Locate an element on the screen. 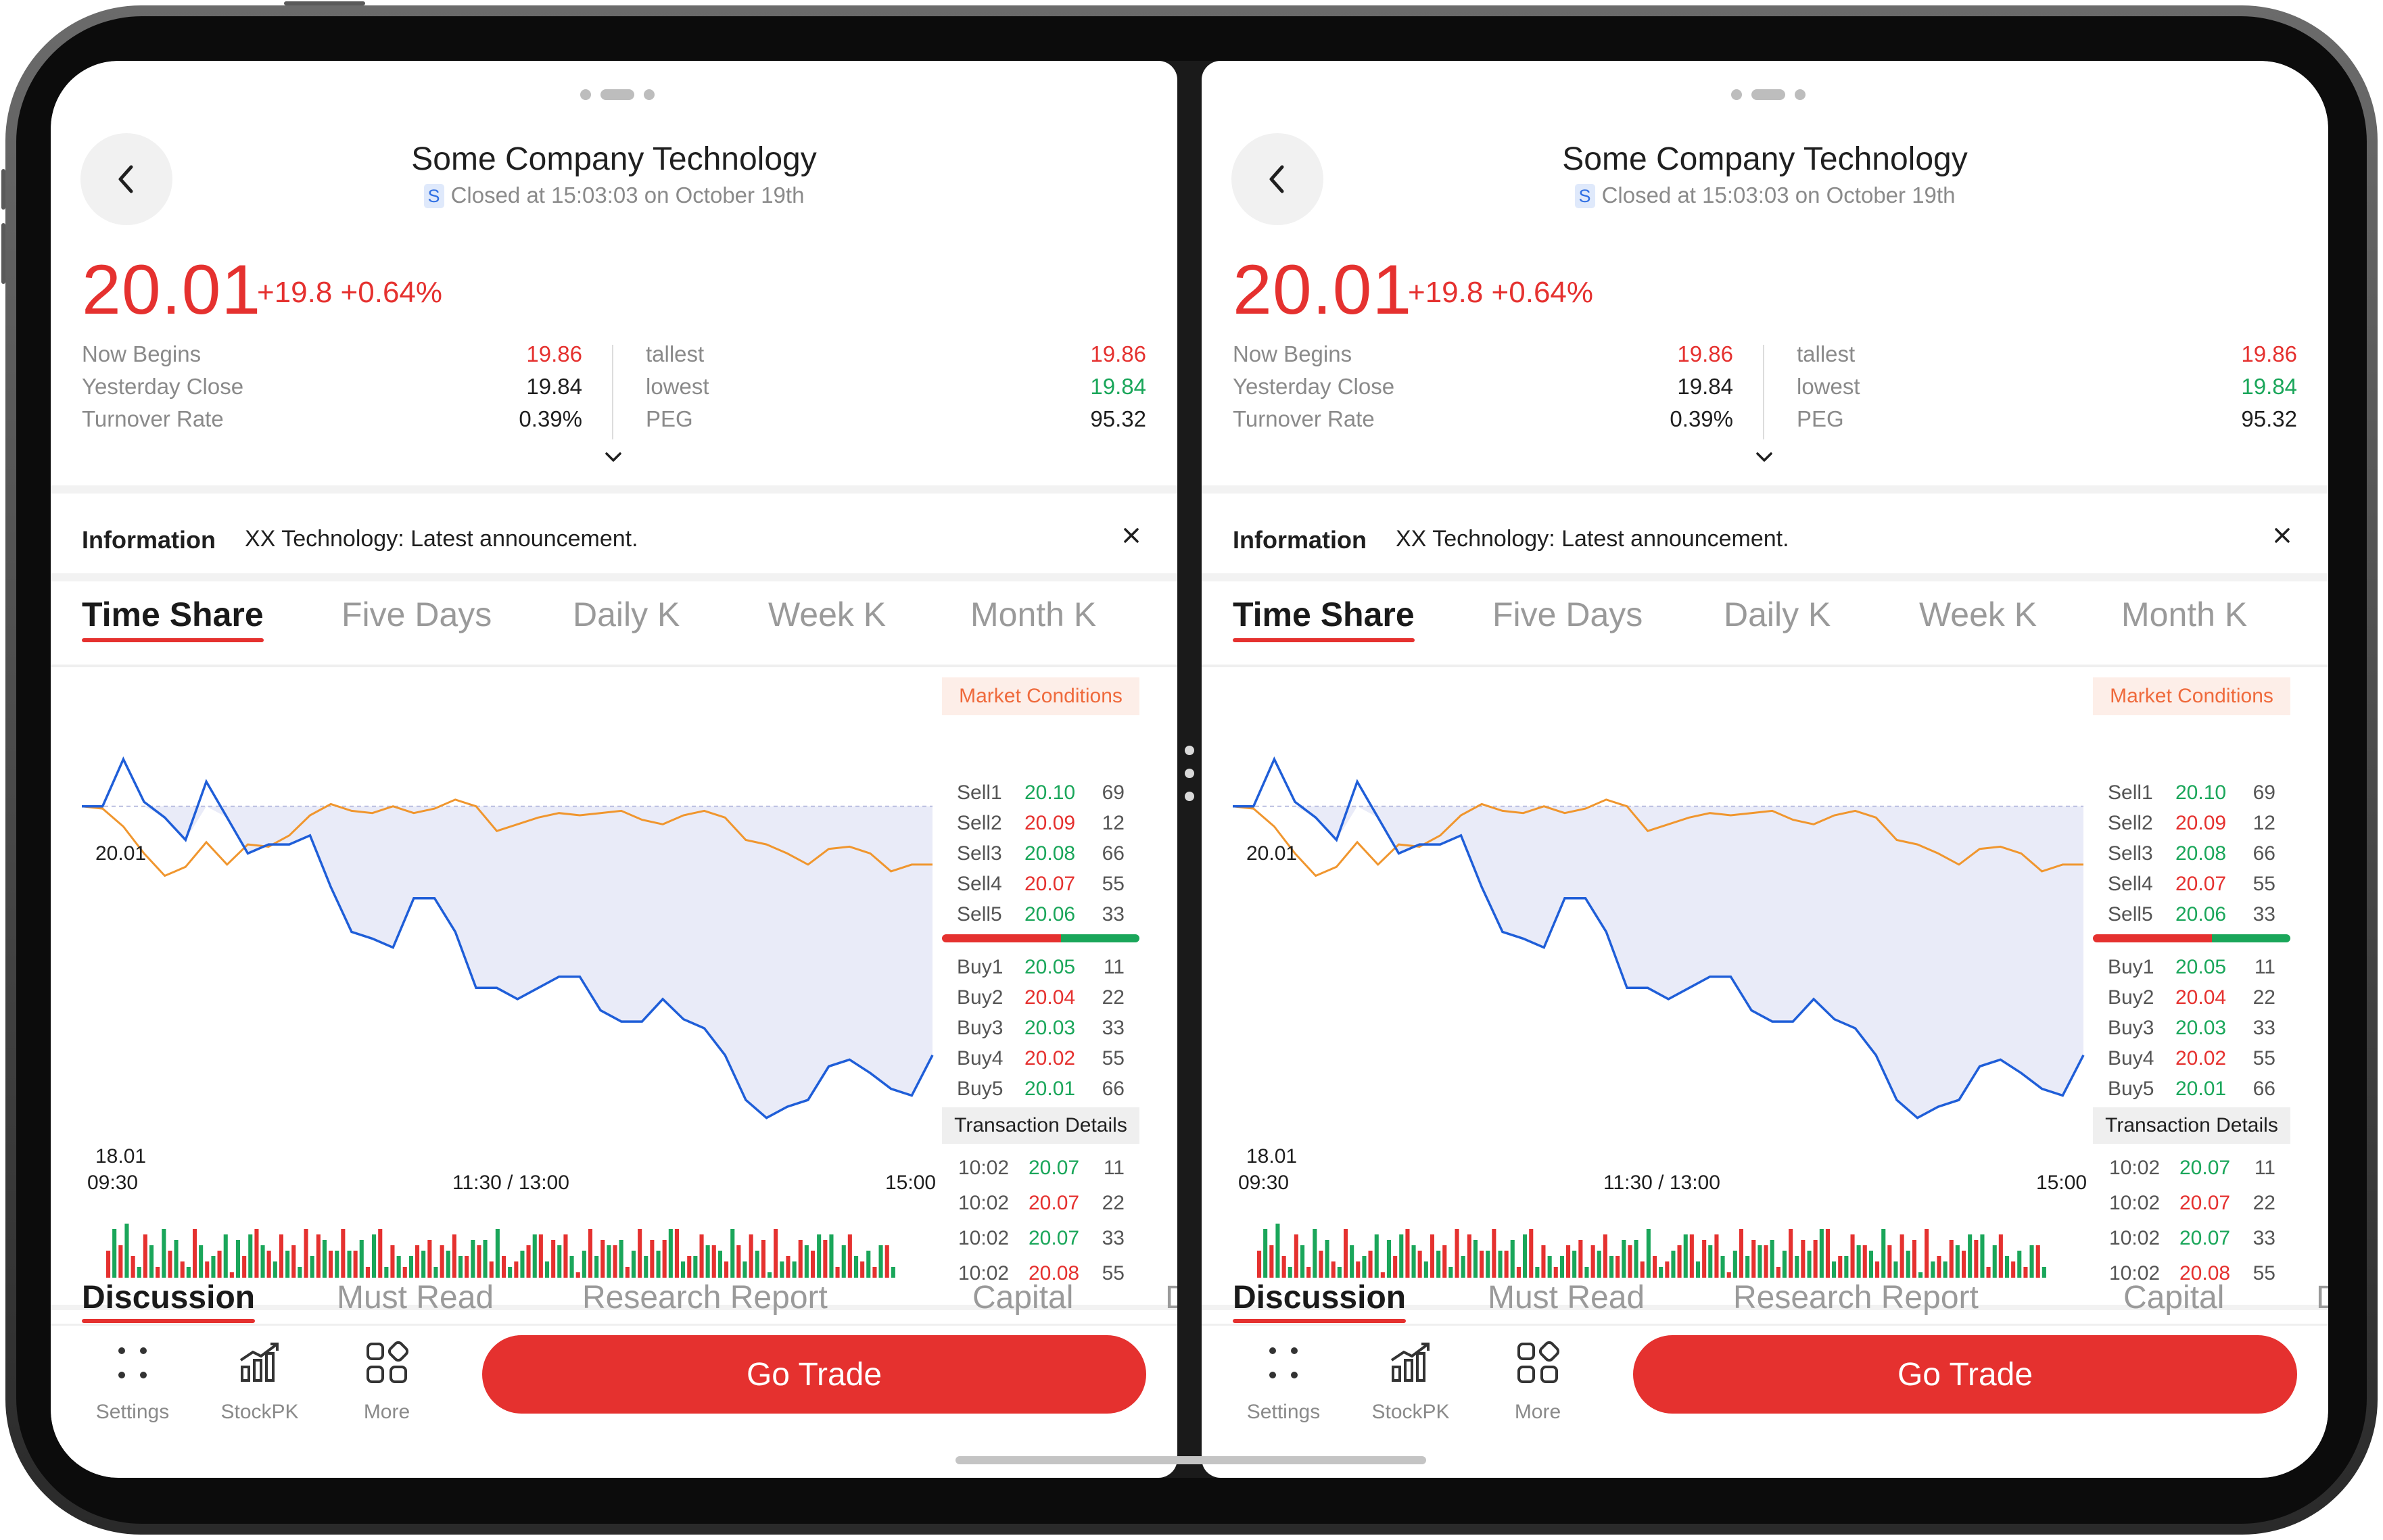 The width and height of the screenshot is (2383, 1540). average-price-line is located at coordinates (1658, 837).